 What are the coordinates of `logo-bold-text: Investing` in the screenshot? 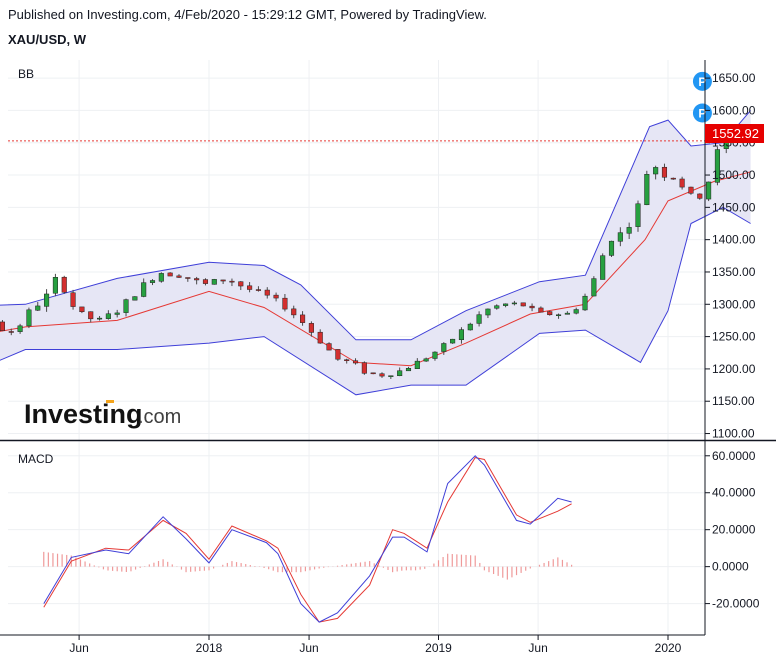 It's located at (83, 414).